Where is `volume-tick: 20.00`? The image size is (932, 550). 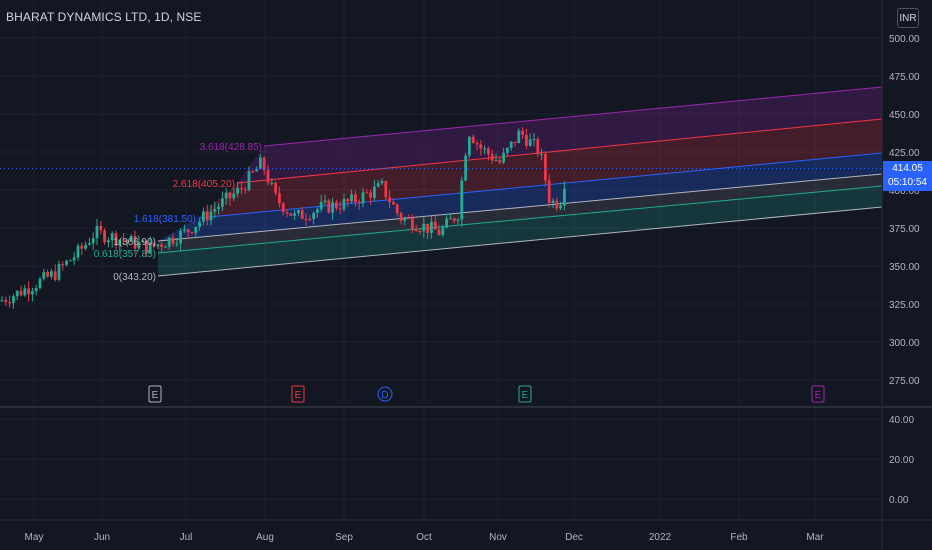
volume-tick: 20.00 is located at coordinates (901, 460).